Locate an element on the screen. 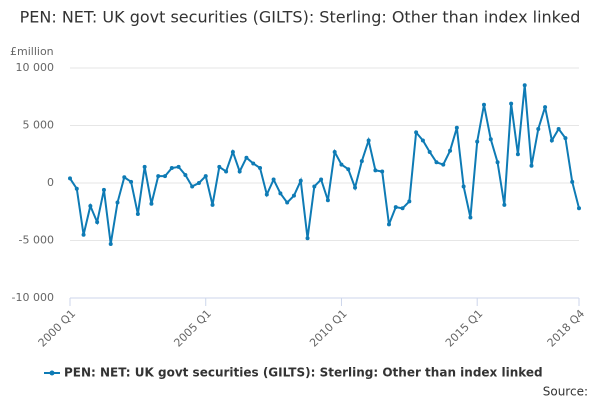  x-tick-label: 2000 Q1 is located at coordinates (57, 328).